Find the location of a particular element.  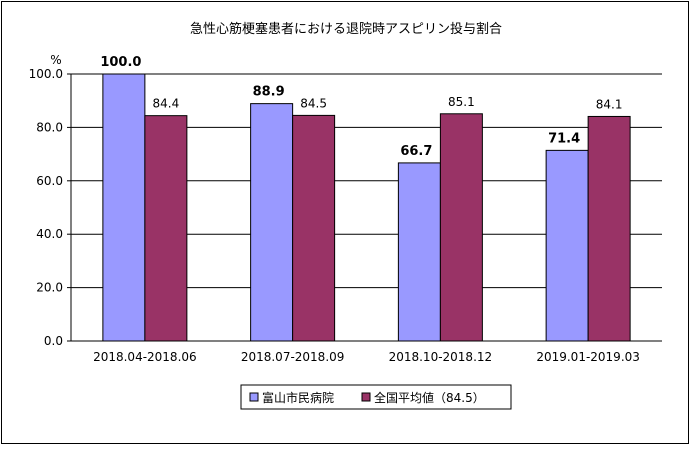

x-tick-label: 2018.07-2018.09 is located at coordinates (293, 357).